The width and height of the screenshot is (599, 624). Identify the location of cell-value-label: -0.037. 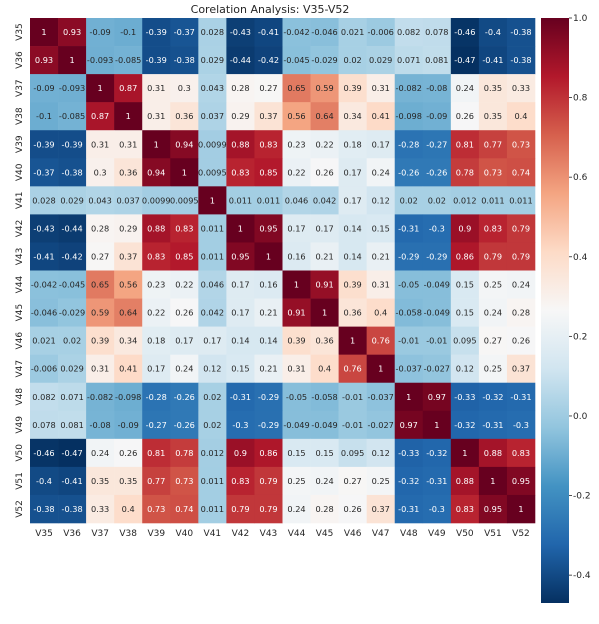
(380, 397).